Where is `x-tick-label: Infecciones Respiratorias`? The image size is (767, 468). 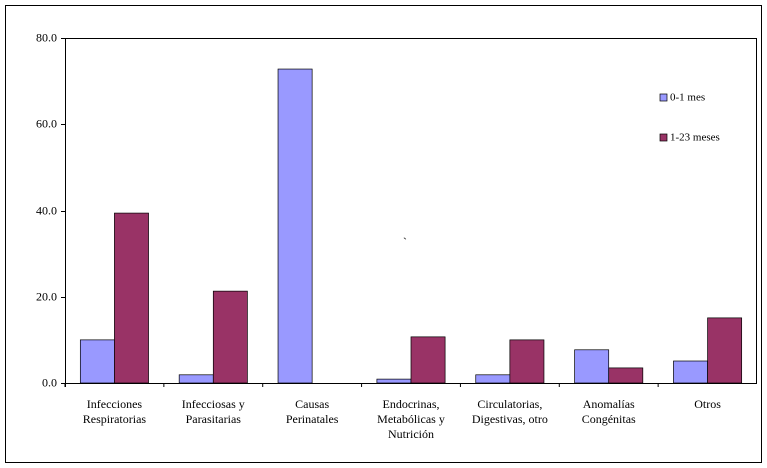
x-tick-label: Infecciones Respiratorias is located at coordinates (115, 411).